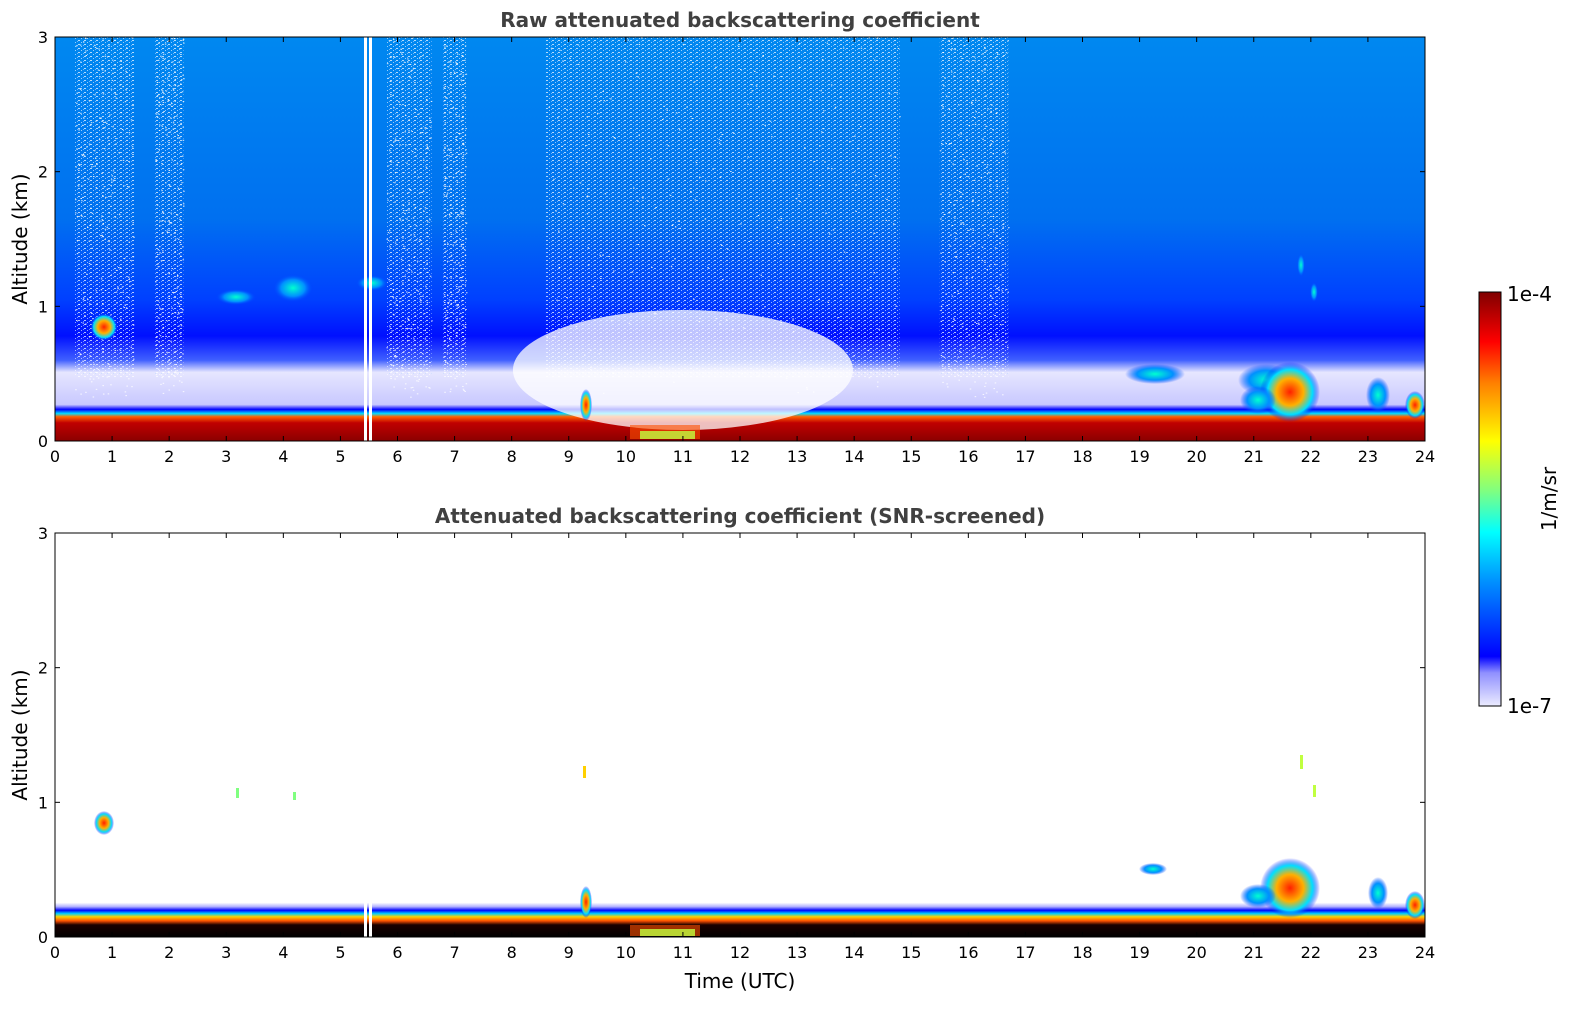 This screenshot has width=1595, height=1020. I want to click on xtick-label: 3, so click(226, 952).